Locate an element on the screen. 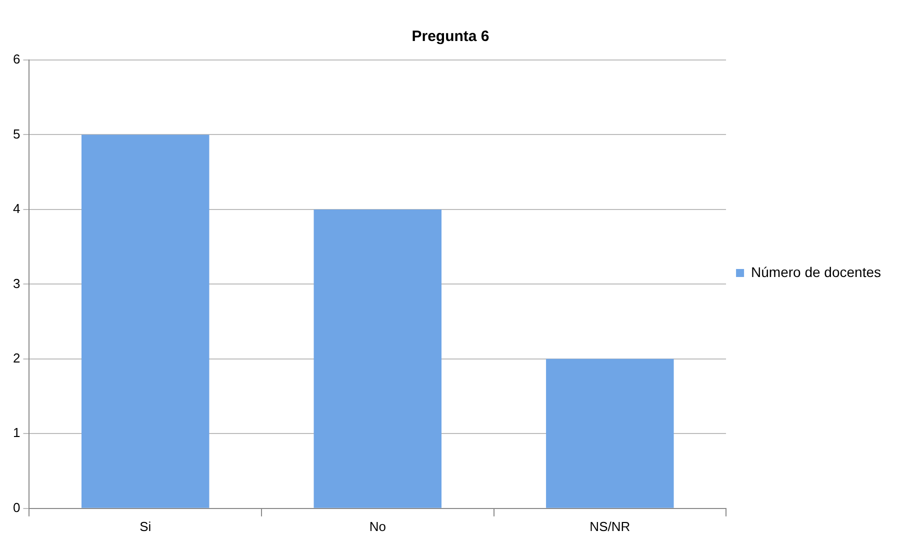  y-tick-label: 0 is located at coordinates (16, 507).